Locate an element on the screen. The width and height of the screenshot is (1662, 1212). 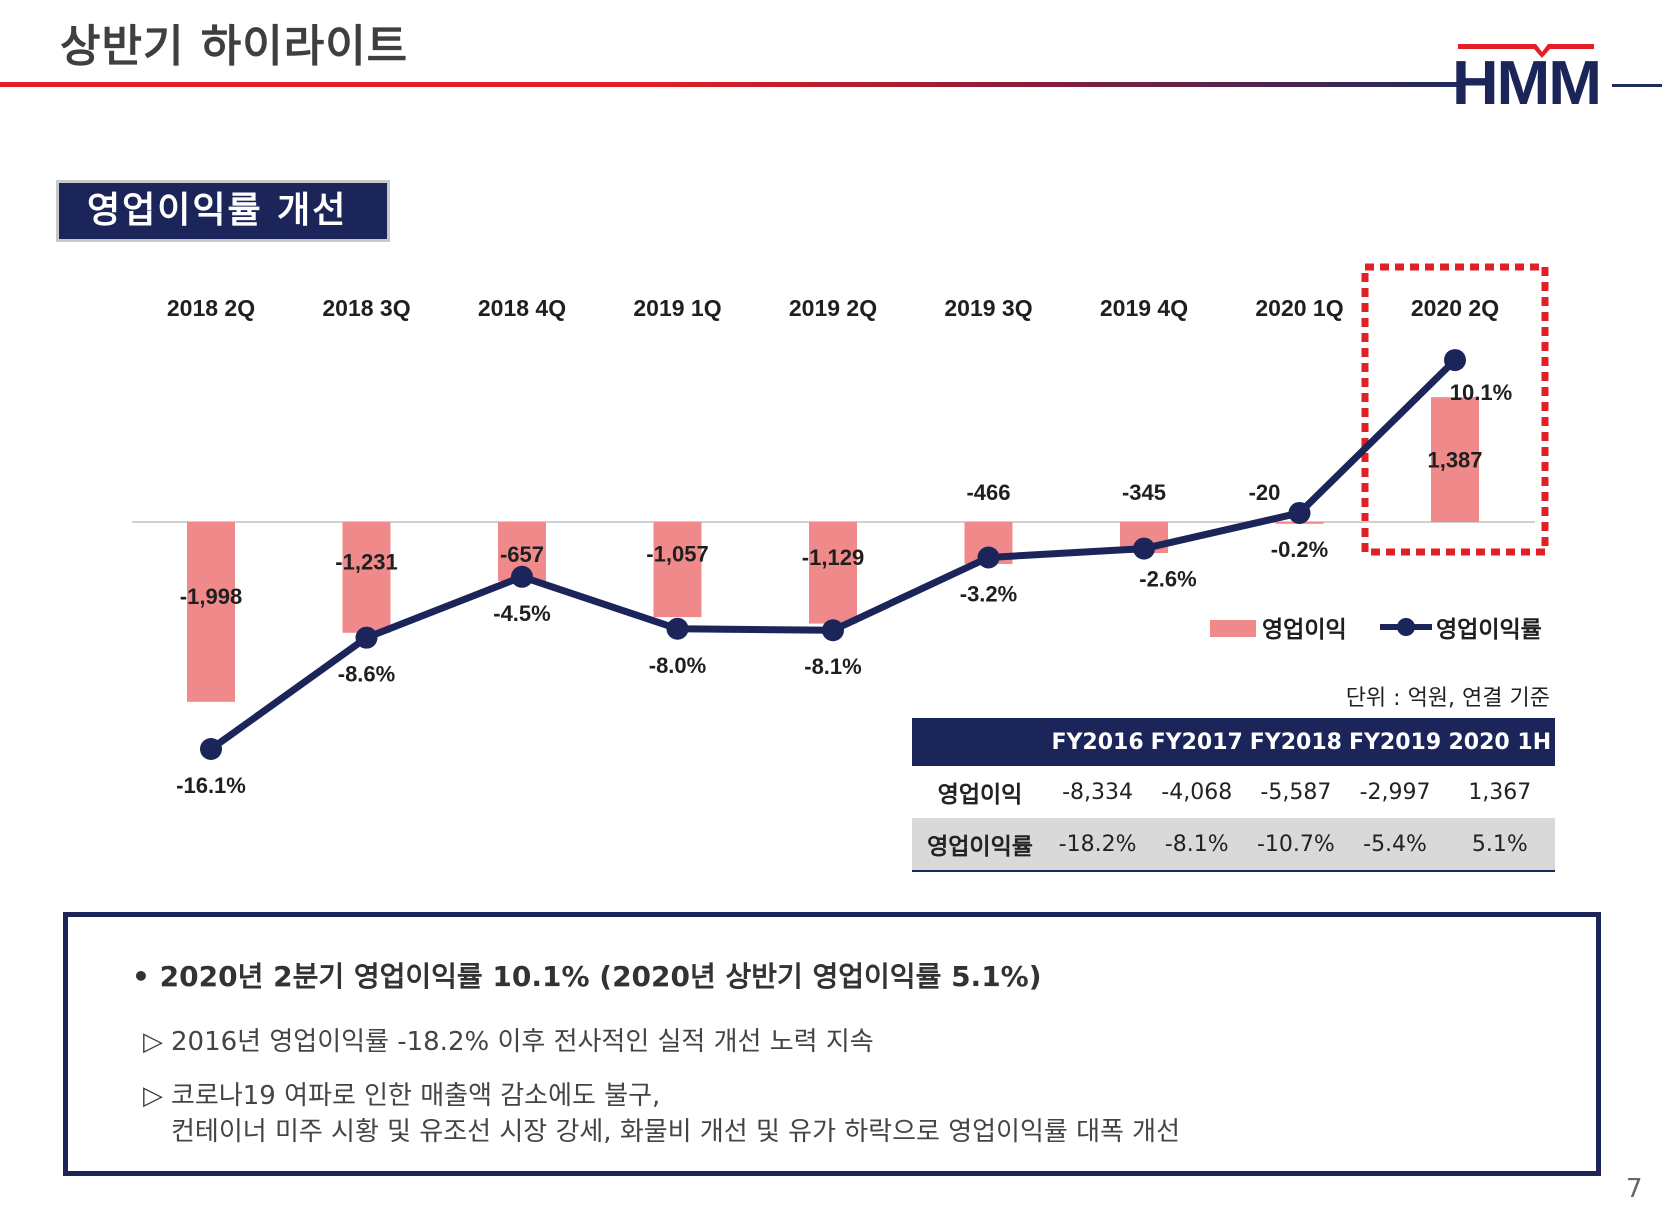
section-title: 영업이익률 개선 is located at coordinates (223, 211).